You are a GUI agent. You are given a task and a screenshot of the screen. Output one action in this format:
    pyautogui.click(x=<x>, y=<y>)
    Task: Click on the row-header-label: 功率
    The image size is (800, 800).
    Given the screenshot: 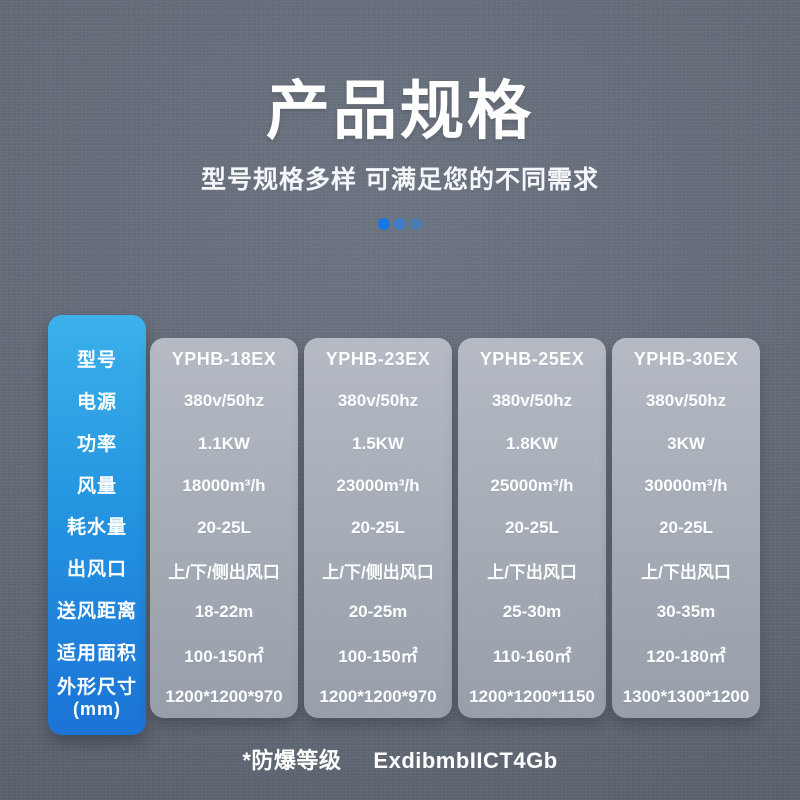 What is the action you would take?
    pyautogui.click(x=96, y=444)
    